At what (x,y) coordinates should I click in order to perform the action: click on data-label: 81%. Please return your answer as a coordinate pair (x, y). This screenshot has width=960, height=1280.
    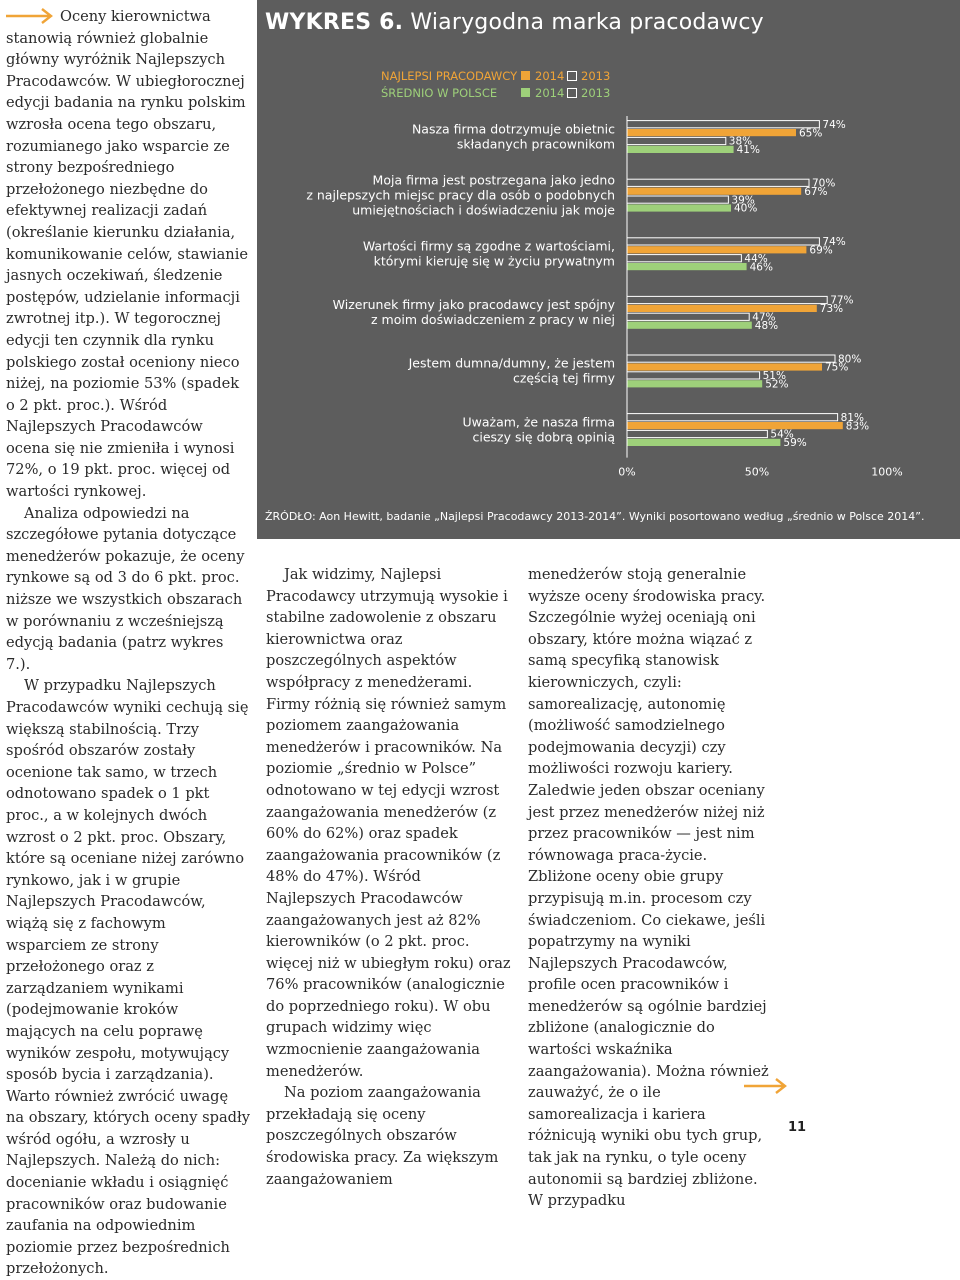
    Looking at the image, I should click on (852, 418).